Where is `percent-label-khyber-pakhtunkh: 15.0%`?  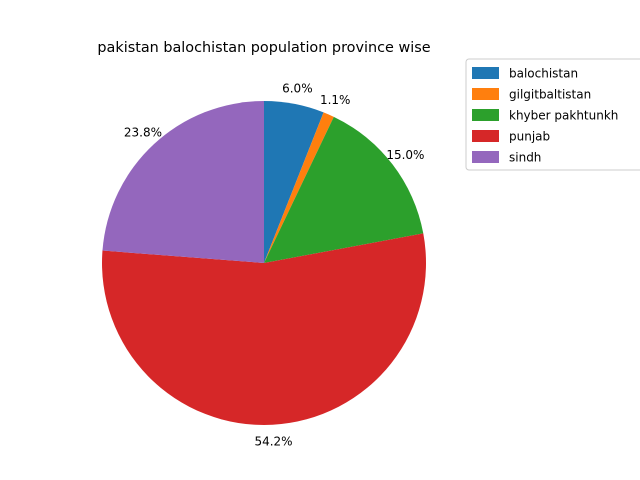
percent-label-khyber-pakhtunkh: 15.0% is located at coordinates (405, 155).